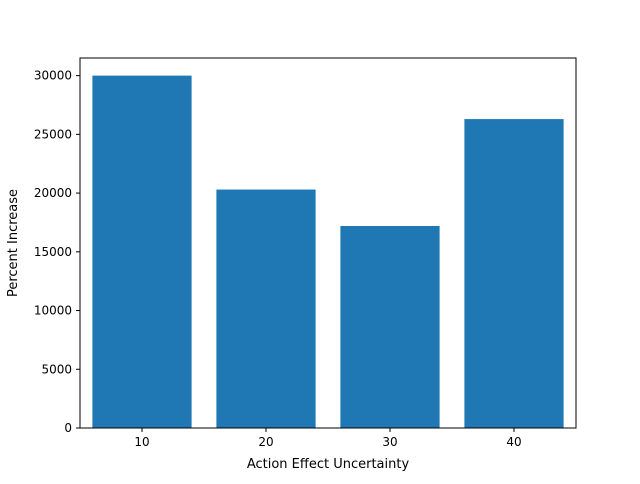  Describe the element at coordinates (53, 134) in the screenshot. I see `y-tick-label: 25000` at that location.